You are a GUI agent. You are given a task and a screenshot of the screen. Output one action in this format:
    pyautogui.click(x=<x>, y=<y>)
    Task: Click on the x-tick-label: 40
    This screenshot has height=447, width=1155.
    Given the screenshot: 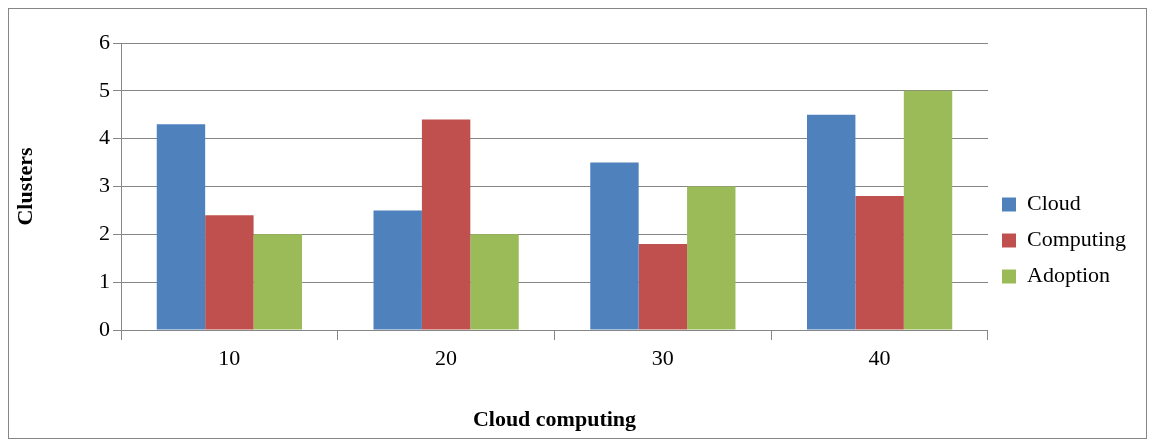 What is the action you would take?
    pyautogui.click(x=879, y=357)
    